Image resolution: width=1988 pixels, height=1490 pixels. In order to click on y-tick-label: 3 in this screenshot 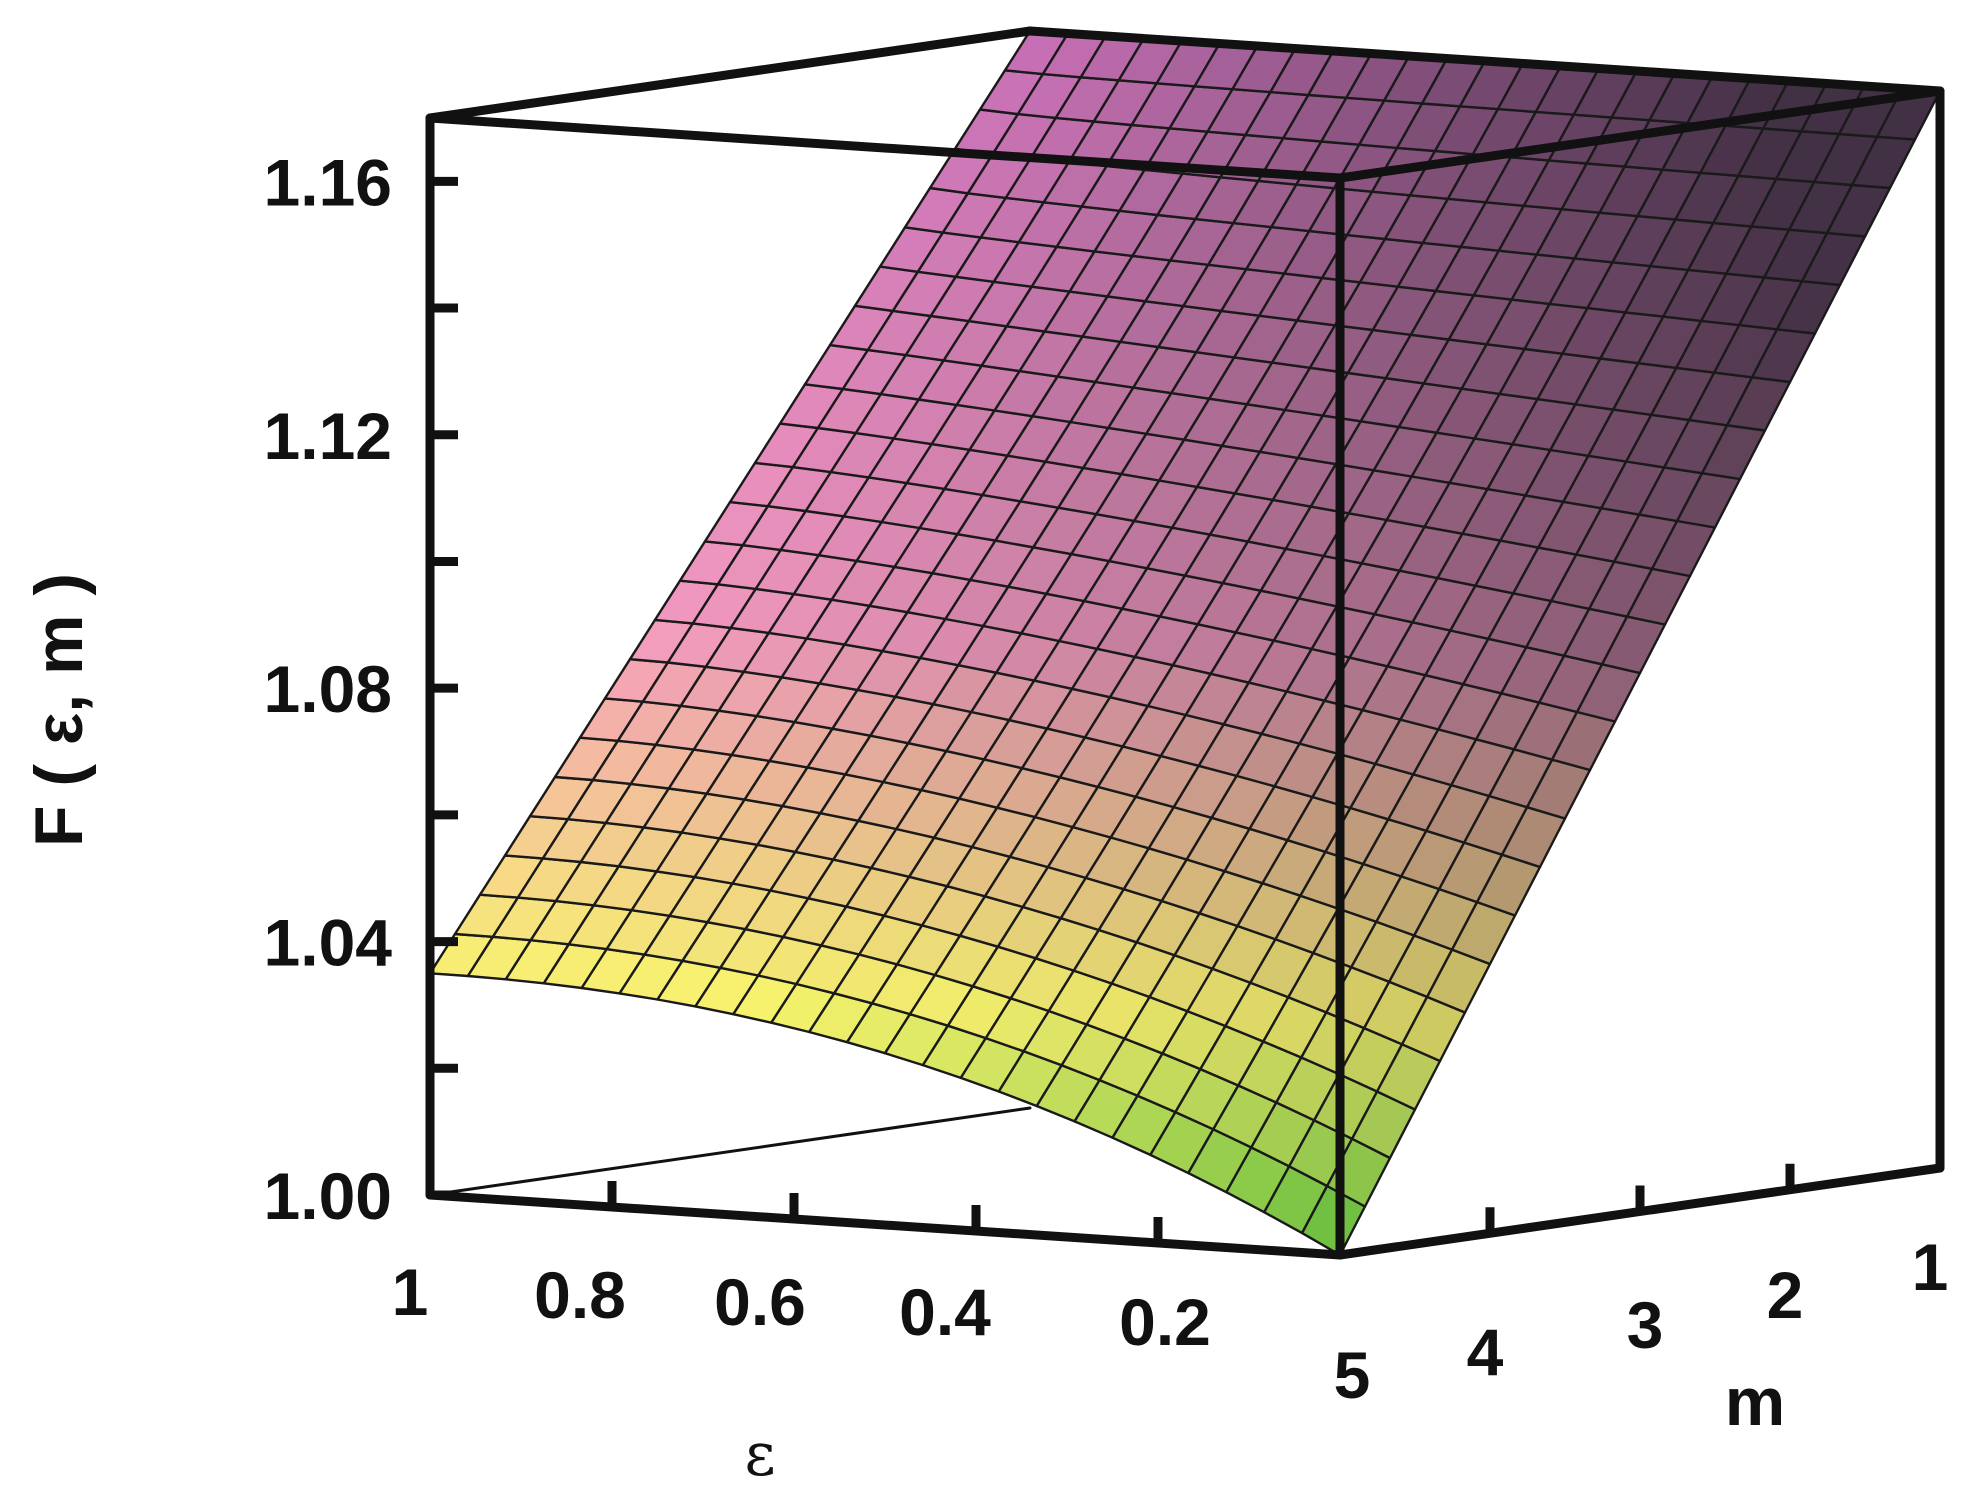, I will do `click(1645, 1325)`.